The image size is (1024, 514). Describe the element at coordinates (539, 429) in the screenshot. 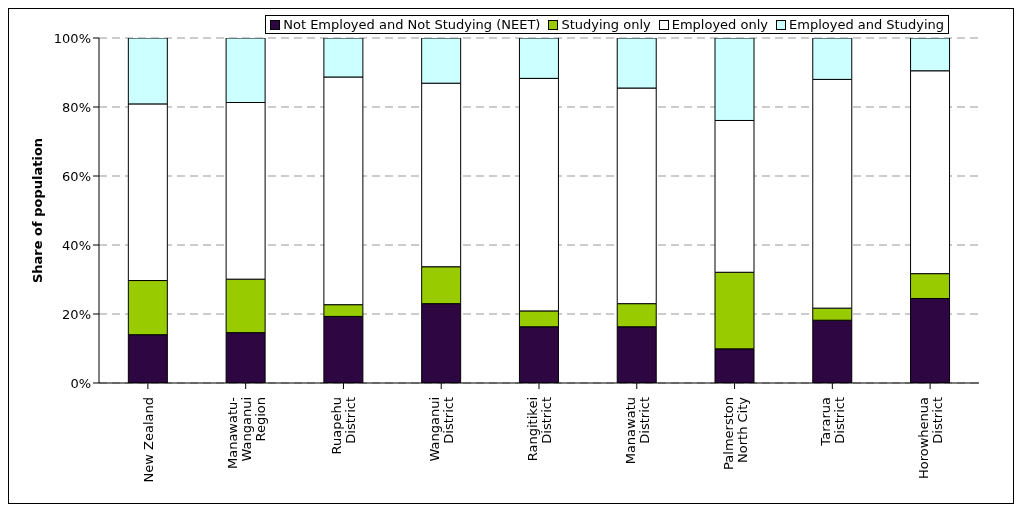

I see `x-tick-label: Rangitikei District` at that location.